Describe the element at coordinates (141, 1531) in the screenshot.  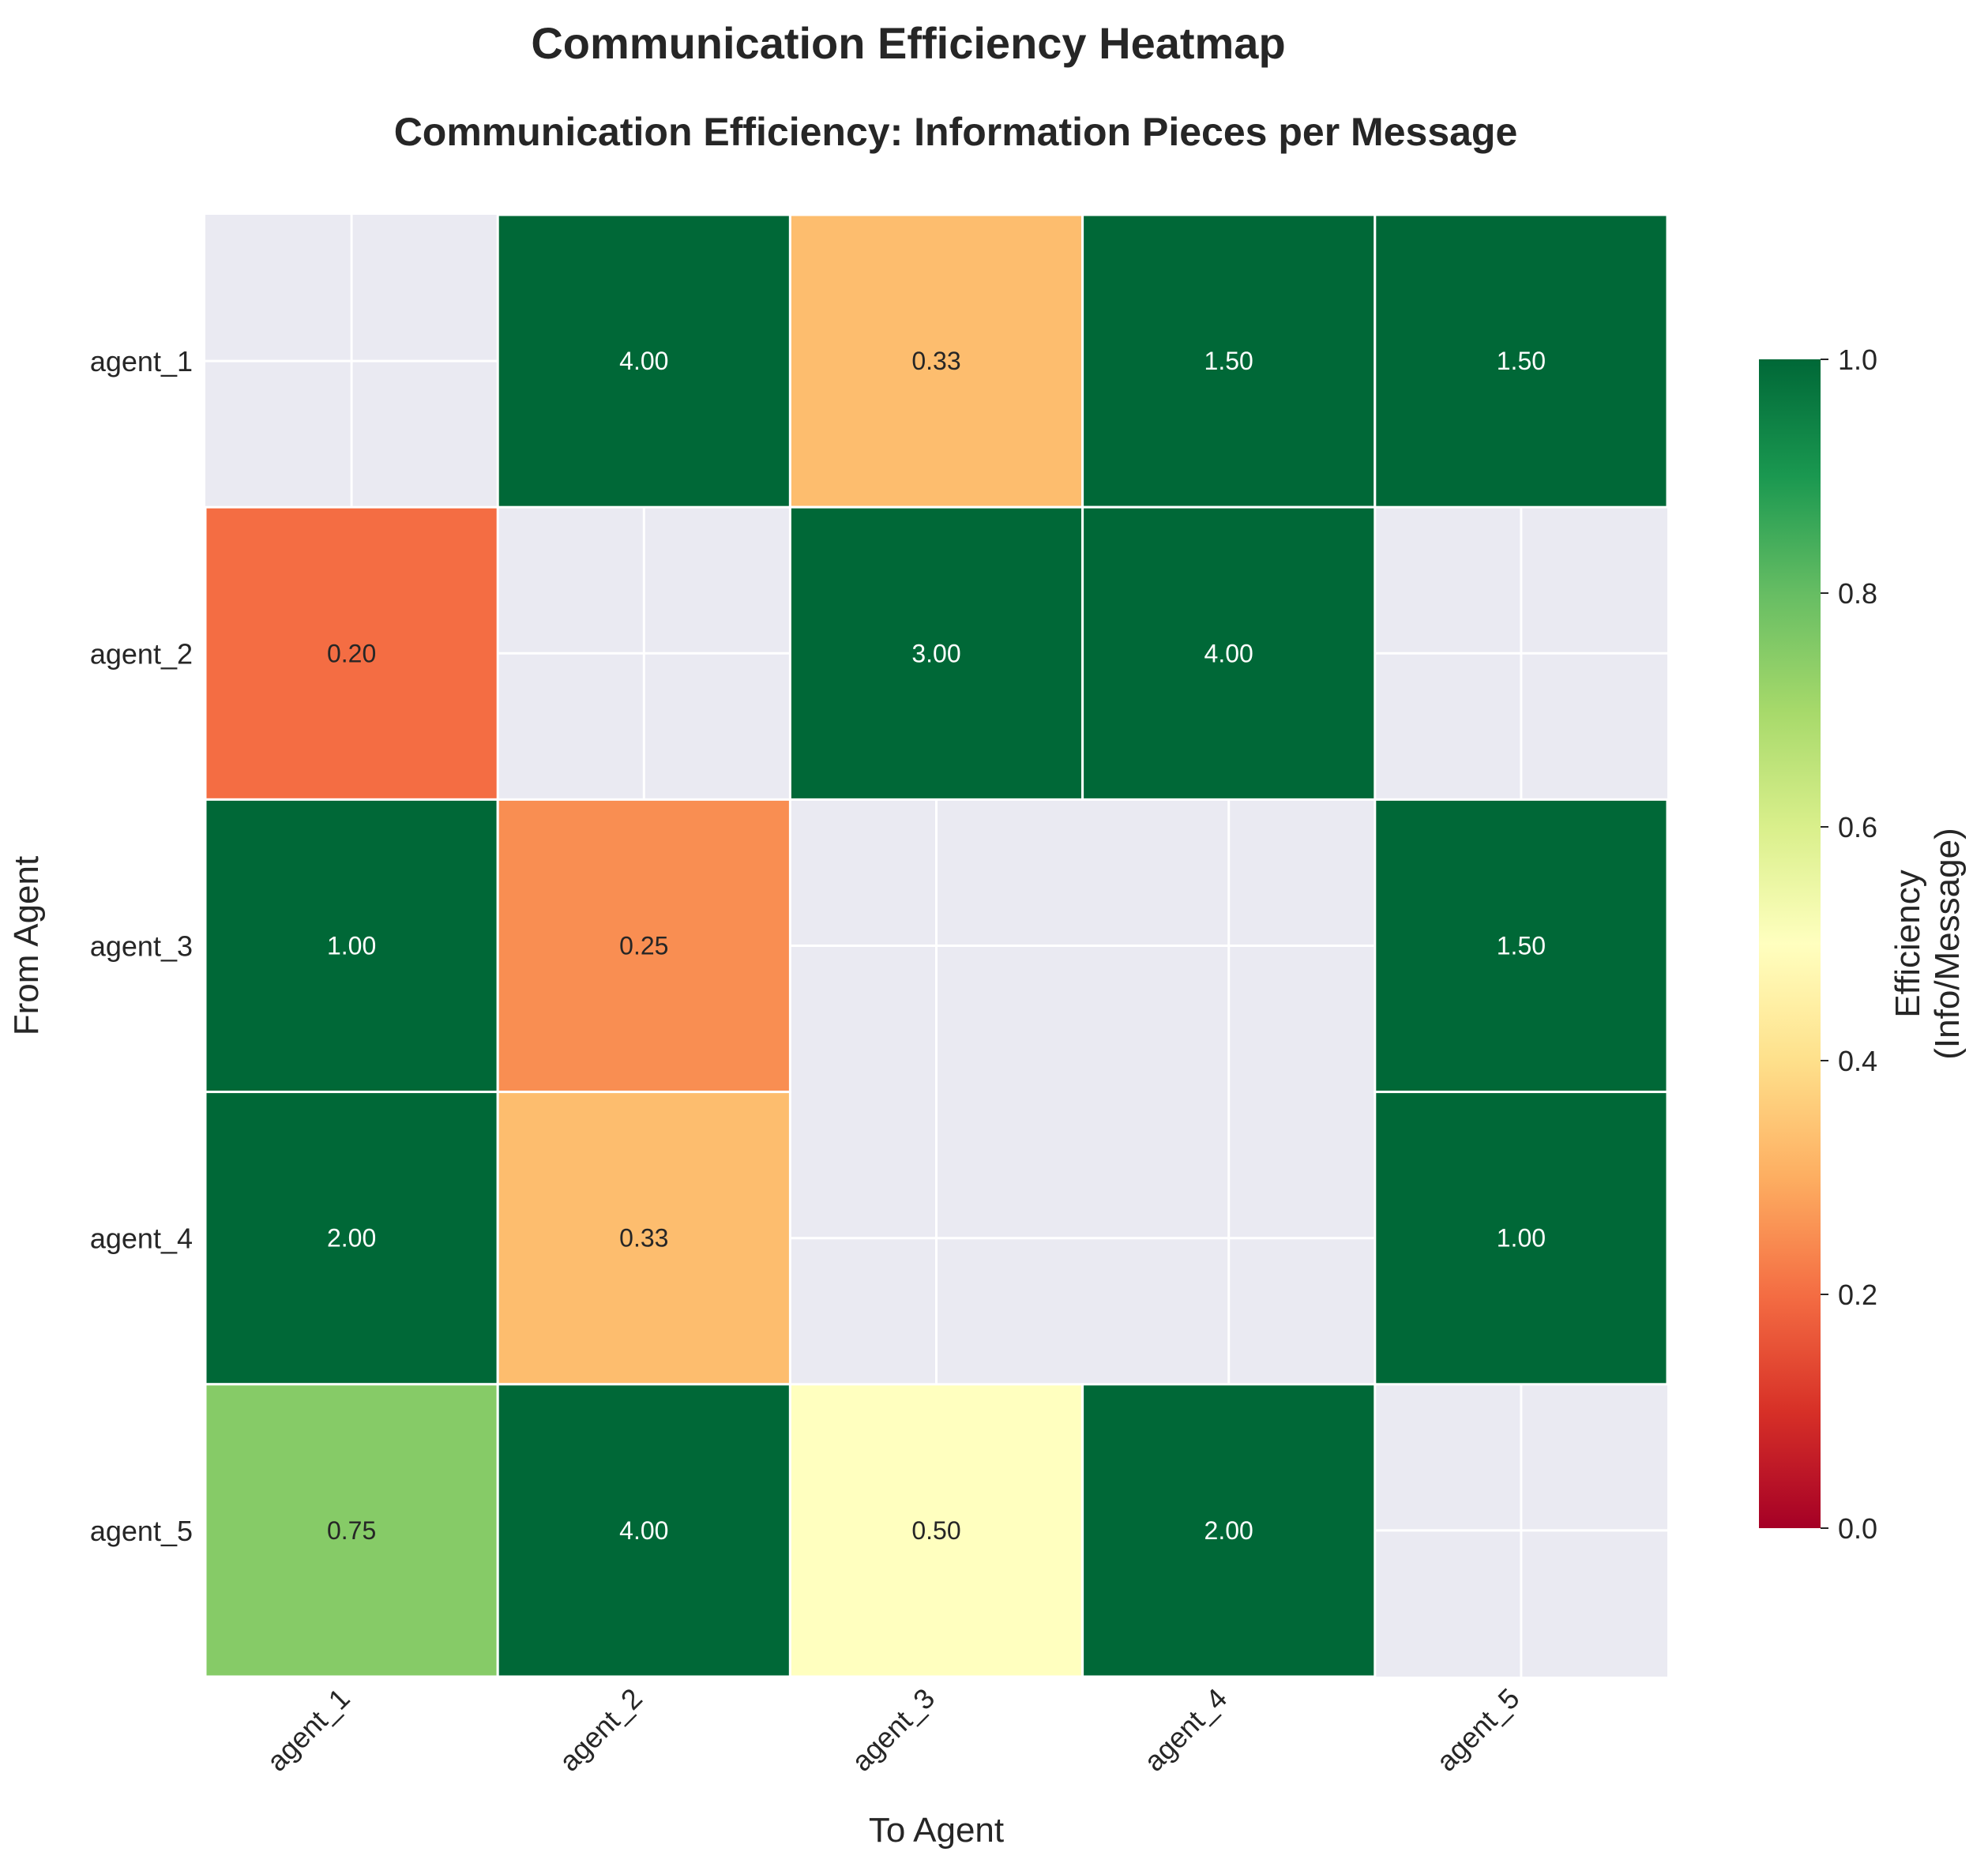
I see `y-tick-label: agent_5` at that location.